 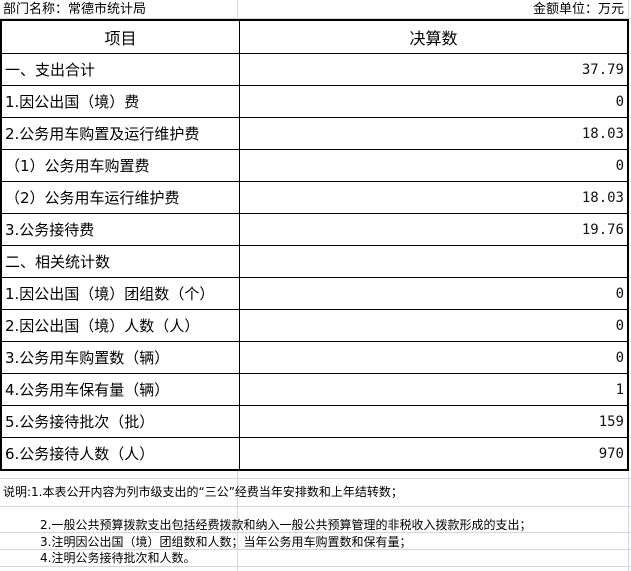 What do you see at coordinates (120, 133) in the screenshot?
I see `row-item: 2.公务用车购置及运行维护费` at bounding box center [120, 133].